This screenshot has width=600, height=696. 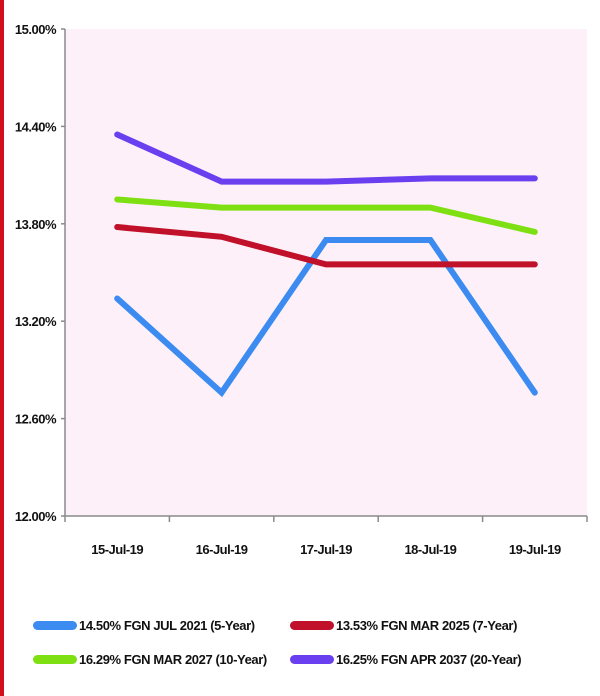 What do you see at coordinates (36, 126) in the screenshot?
I see `y-tick-label: 14.40%` at bounding box center [36, 126].